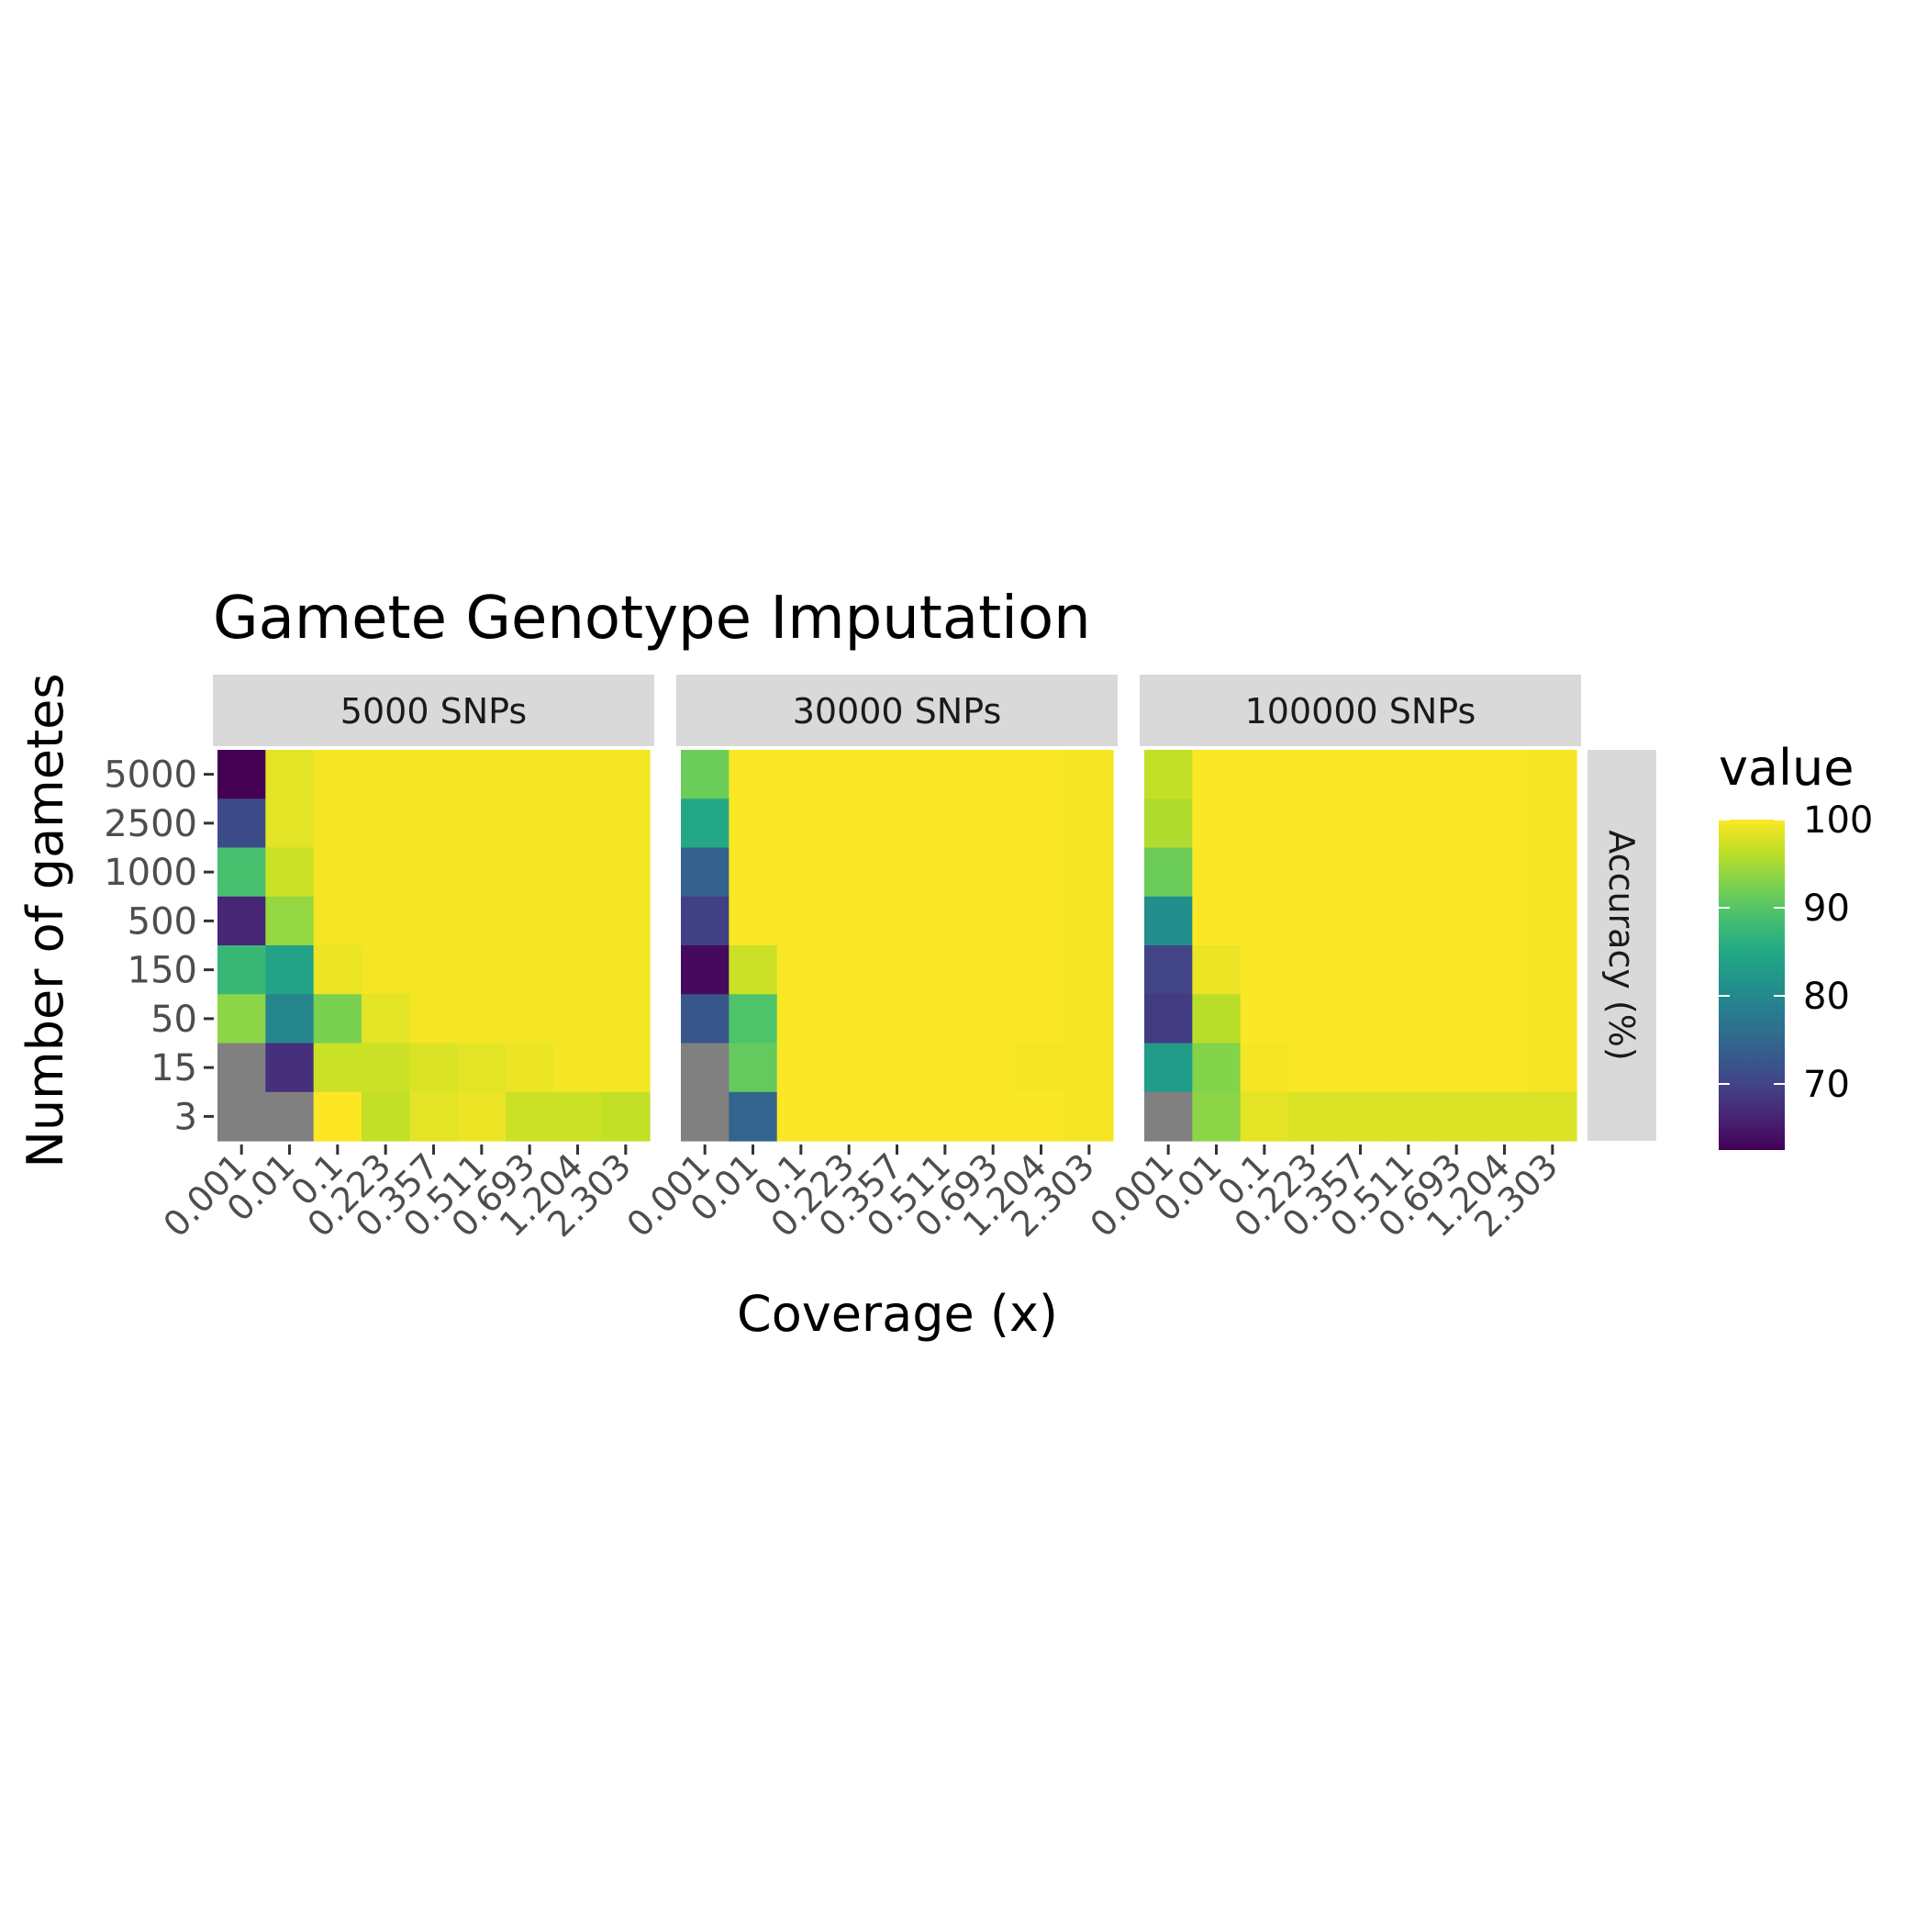  What do you see at coordinates (162, 921) in the screenshot?
I see `y-tick-label: 500` at bounding box center [162, 921].